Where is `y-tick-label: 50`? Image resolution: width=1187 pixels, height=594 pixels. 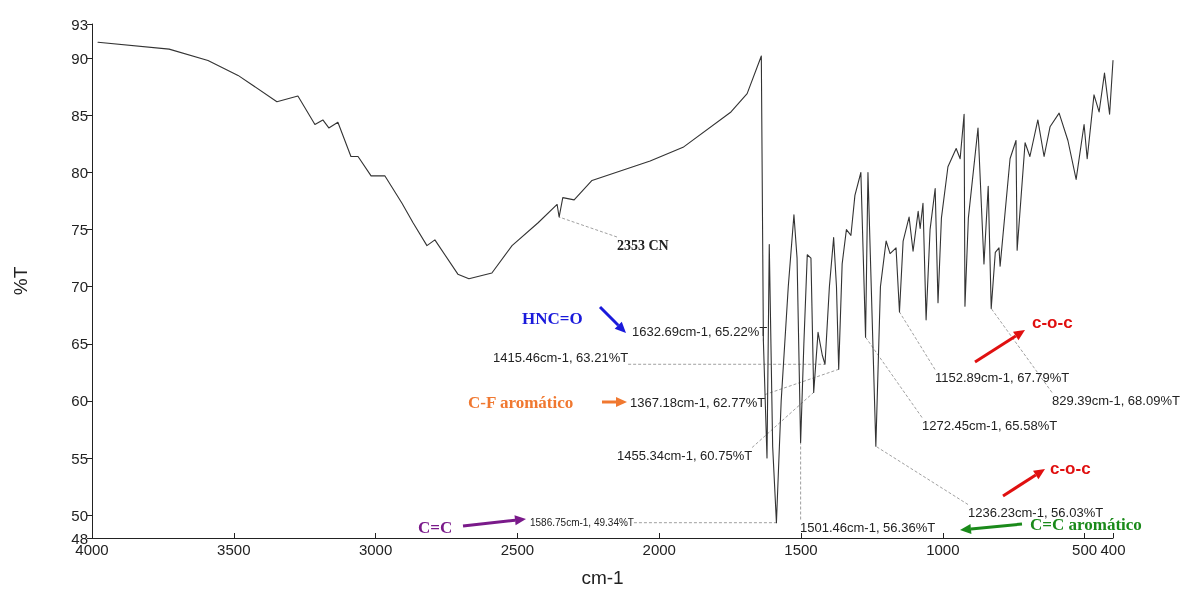
y-tick-label: 50 is located at coordinates (79, 515).